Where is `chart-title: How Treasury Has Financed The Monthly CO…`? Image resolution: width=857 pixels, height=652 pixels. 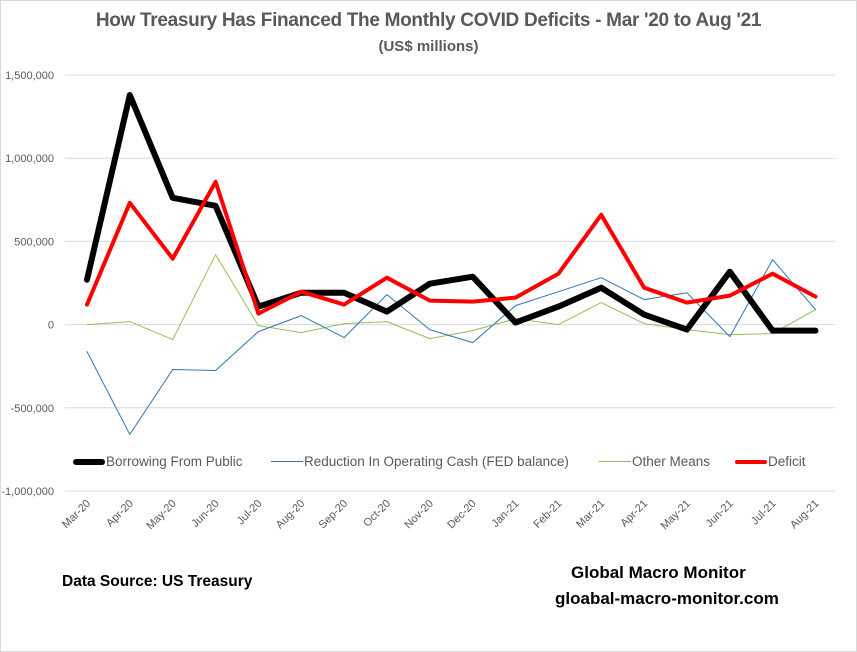 chart-title: How Treasury Has Financed The Monthly CO… is located at coordinates (428, 20).